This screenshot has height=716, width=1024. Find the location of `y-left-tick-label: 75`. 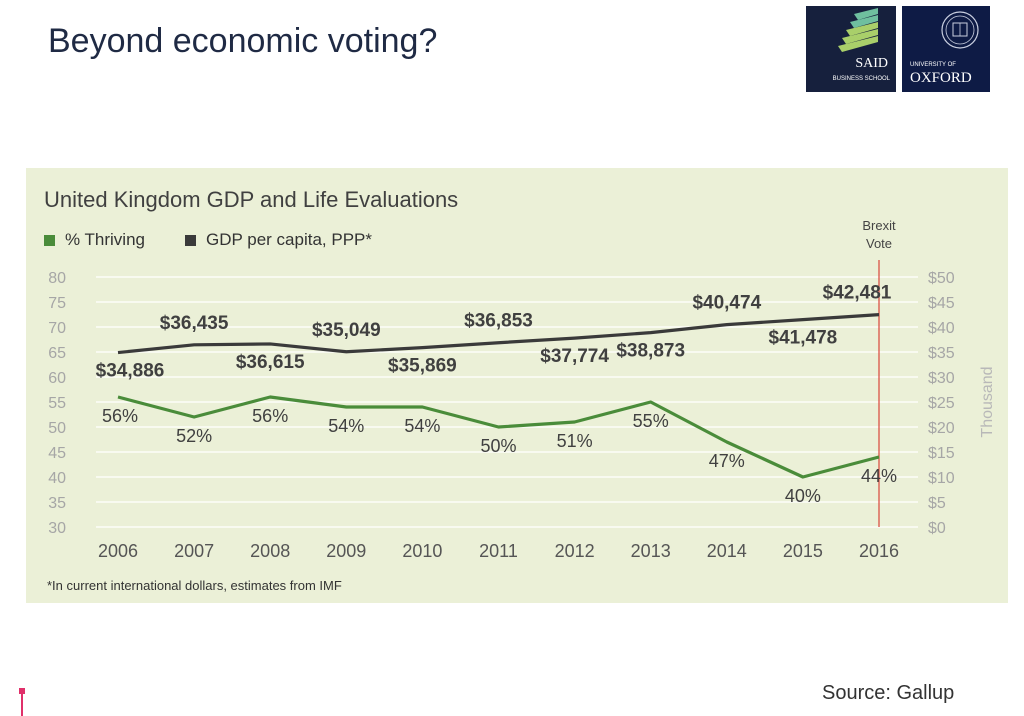

y-left-tick-label: 75 is located at coordinates (57, 303).